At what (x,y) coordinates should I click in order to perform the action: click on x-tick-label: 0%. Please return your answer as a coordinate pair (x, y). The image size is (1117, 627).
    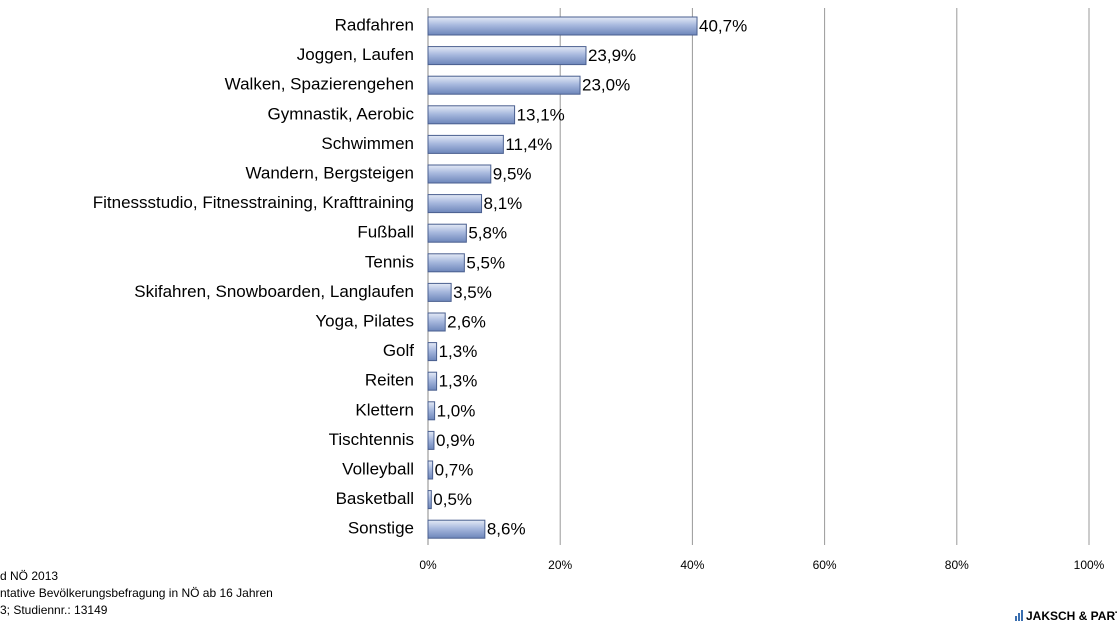
    Looking at the image, I should click on (428, 565).